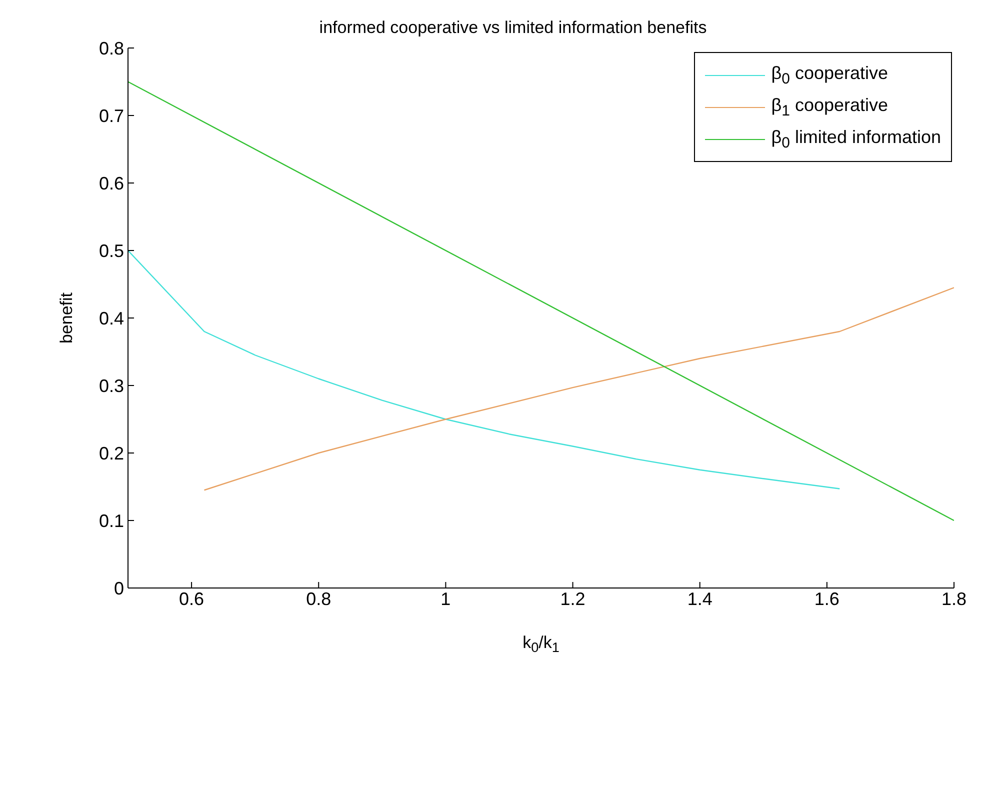  What do you see at coordinates (111, 183) in the screenshot?
I see `y-tick-label: 0.6` at bounding box center [111, 183].